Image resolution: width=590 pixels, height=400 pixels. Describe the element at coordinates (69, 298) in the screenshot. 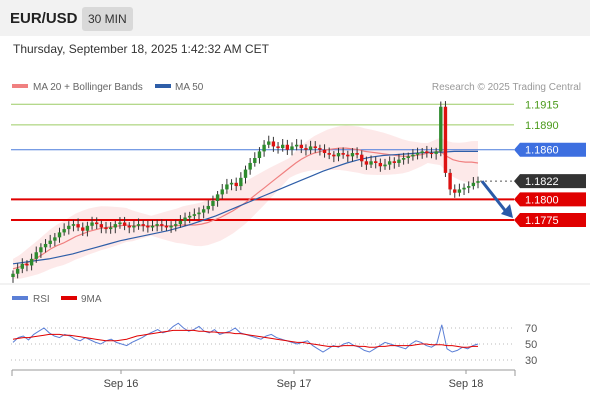

I see `rsi-ma-legend-swatch` at that location.